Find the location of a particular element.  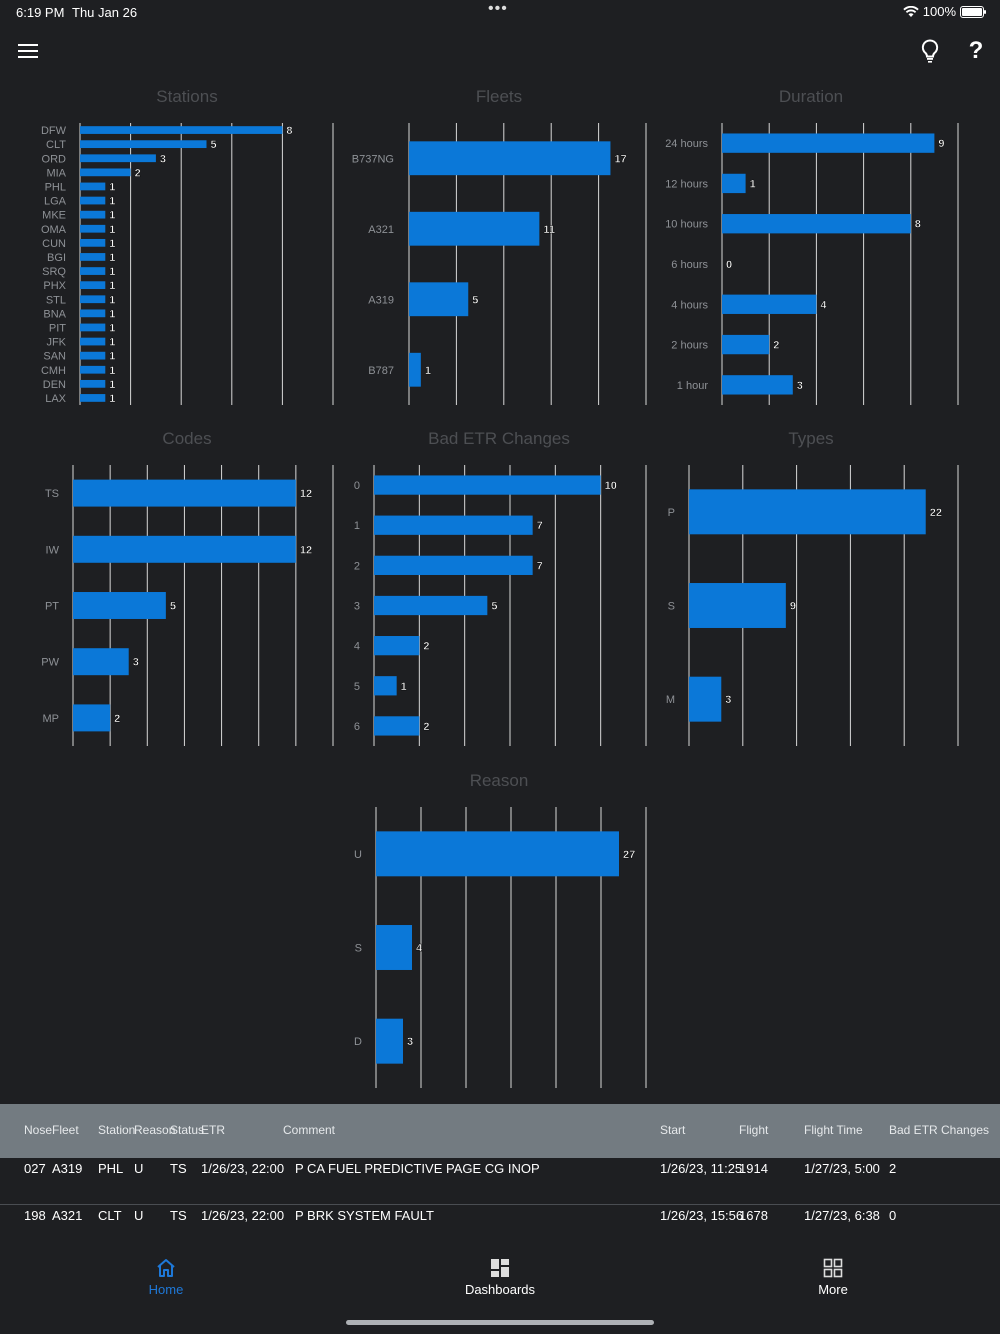

status-bar: 6:19 PM Thu Jan 26 ••• 100% is located at coordinates (500, 12).